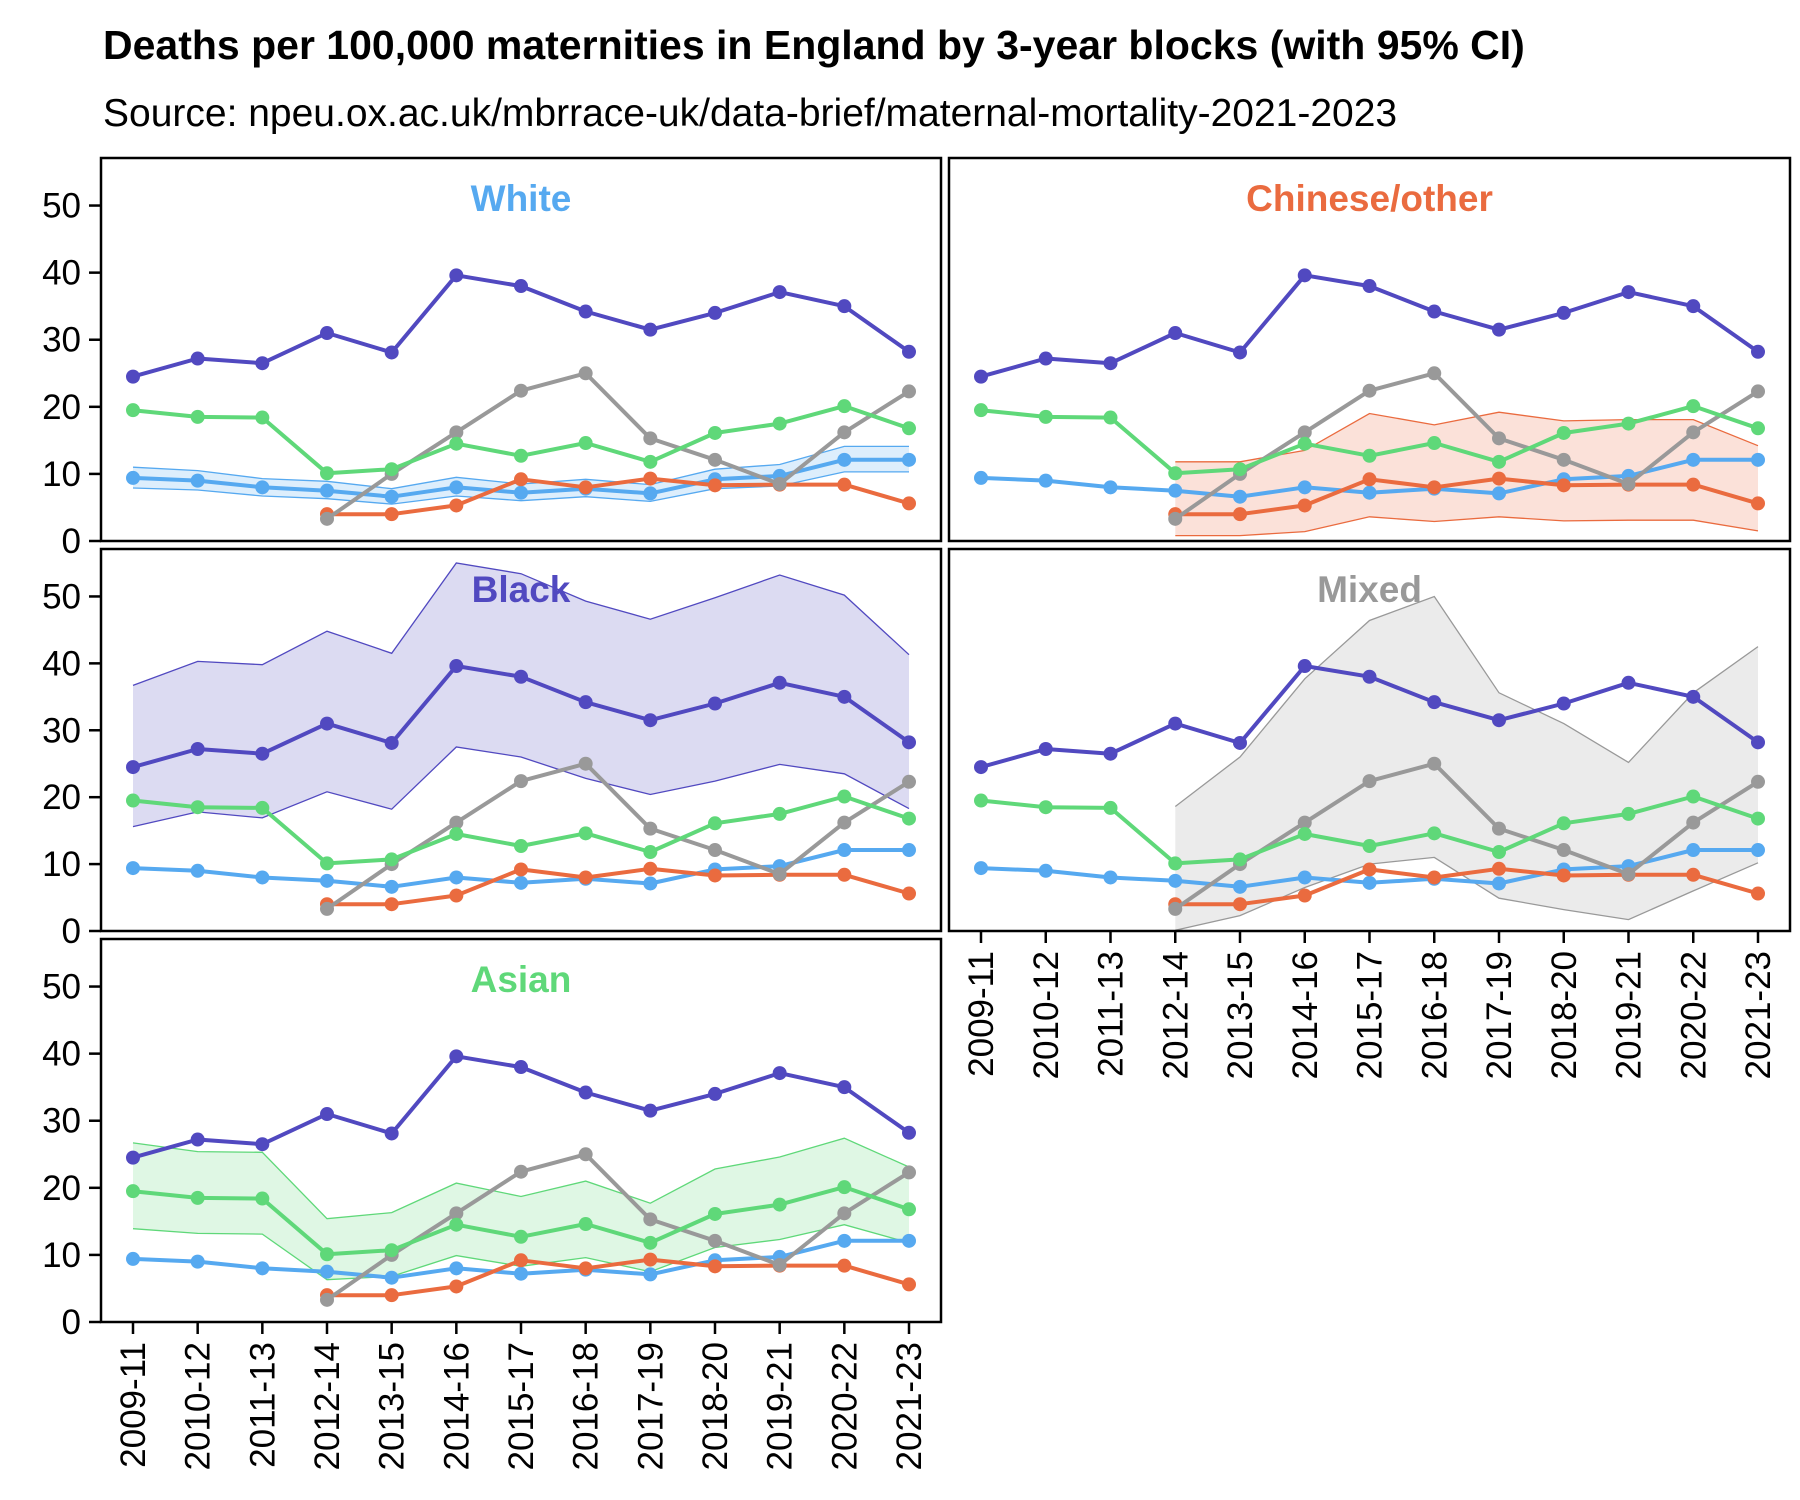 This screenshot has height=1500, width=1800. Describe the element at coordinates (1369, 589) in the screenshot. I see `facet-label-mixed: Mixed` at that location.